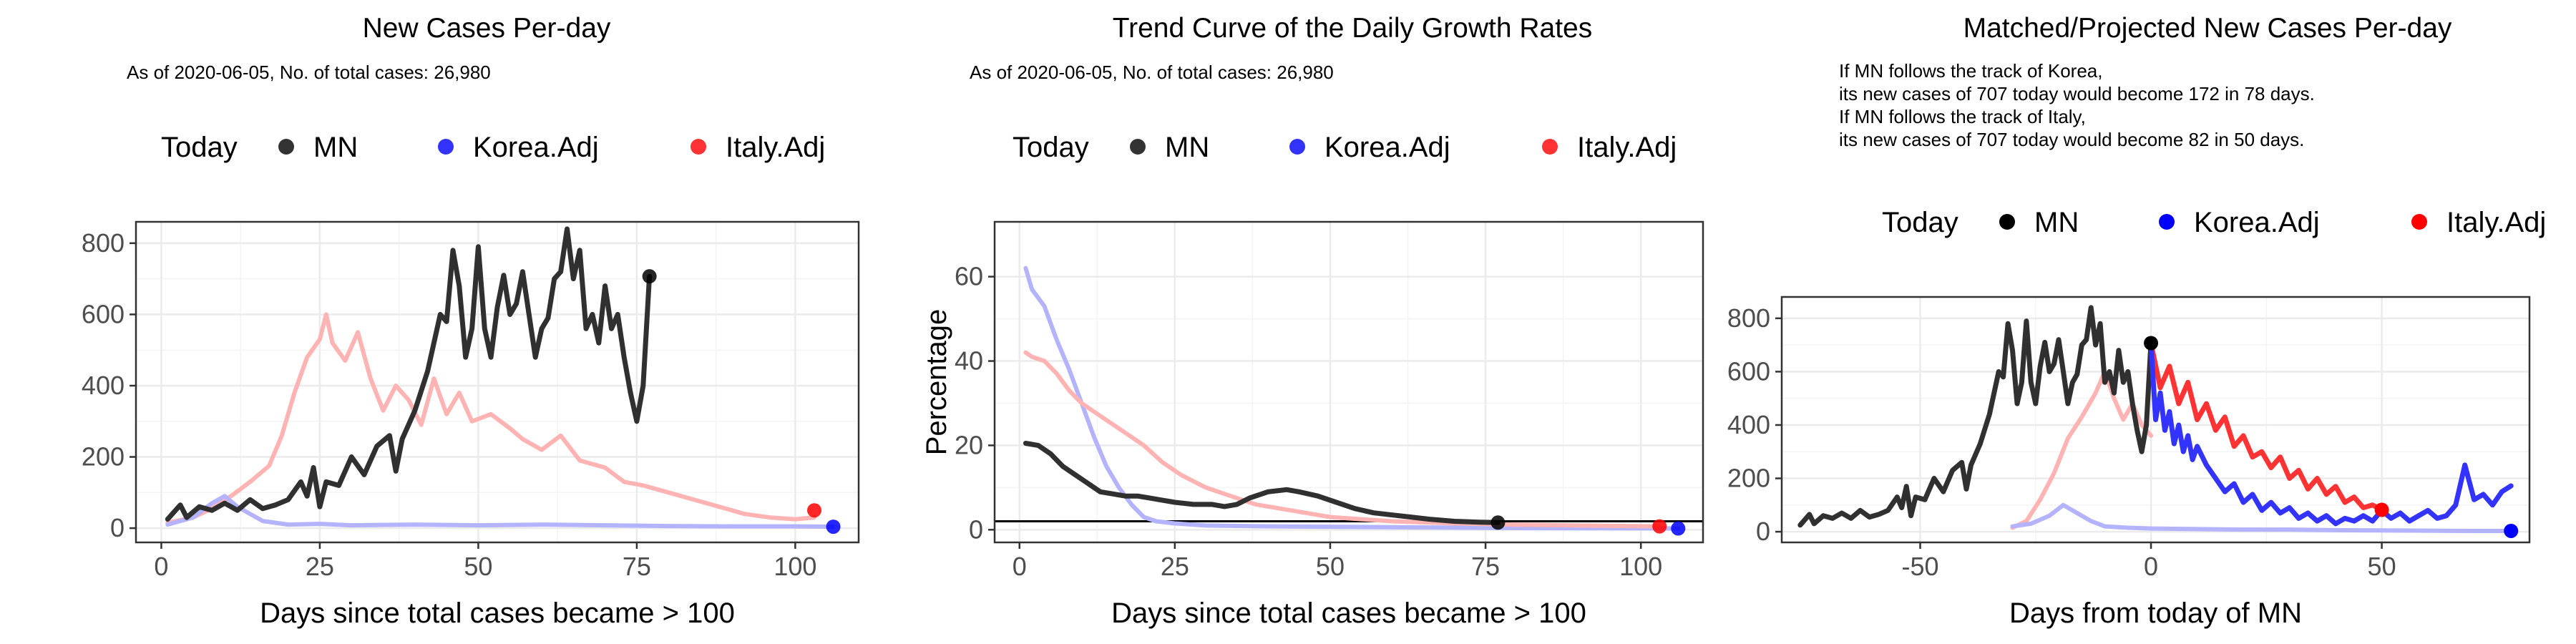  I want to click on y-tick-label: 40, so click(969, 361).